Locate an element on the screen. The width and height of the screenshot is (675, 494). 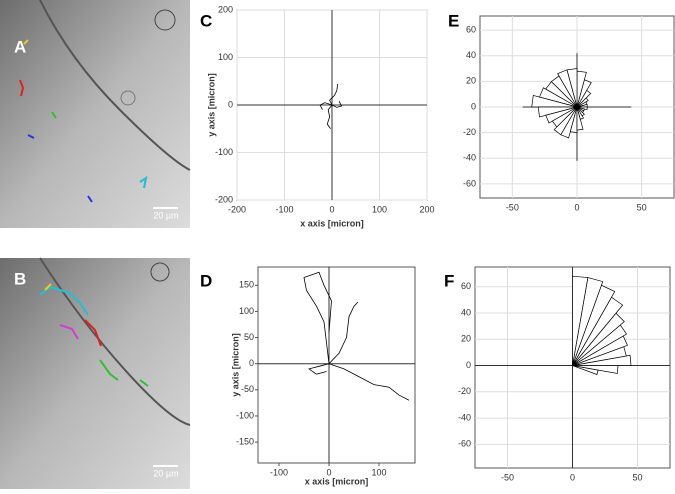
y-tick-label: -50 is located at coordinates (247, 389).